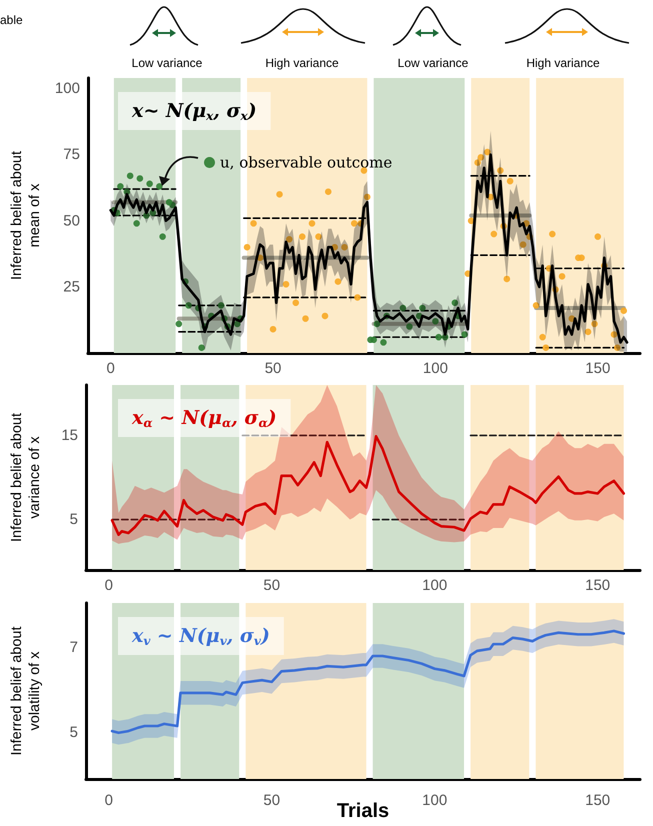 The height and width of the screenshot is (826, 653). What do you see at coordinates (26, 477) in the screenshot?
I see `y-axis-title: Inferred belief about variance of x` at bounding box center [26, 477].